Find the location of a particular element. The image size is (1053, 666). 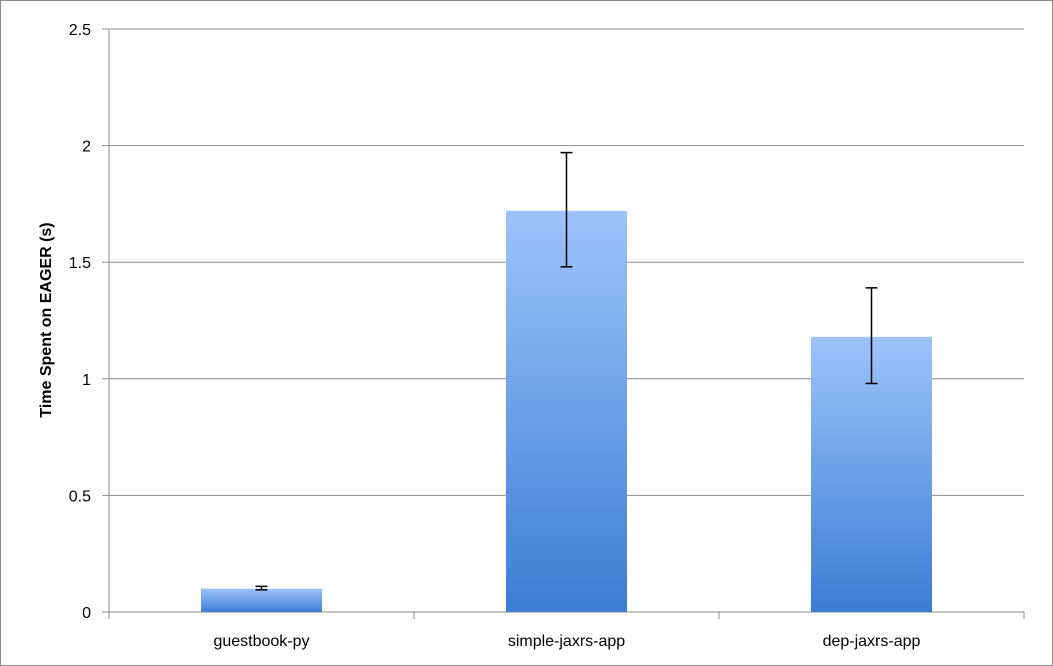

y-tick-label: 1.5 is located at coordinates (80, 263).